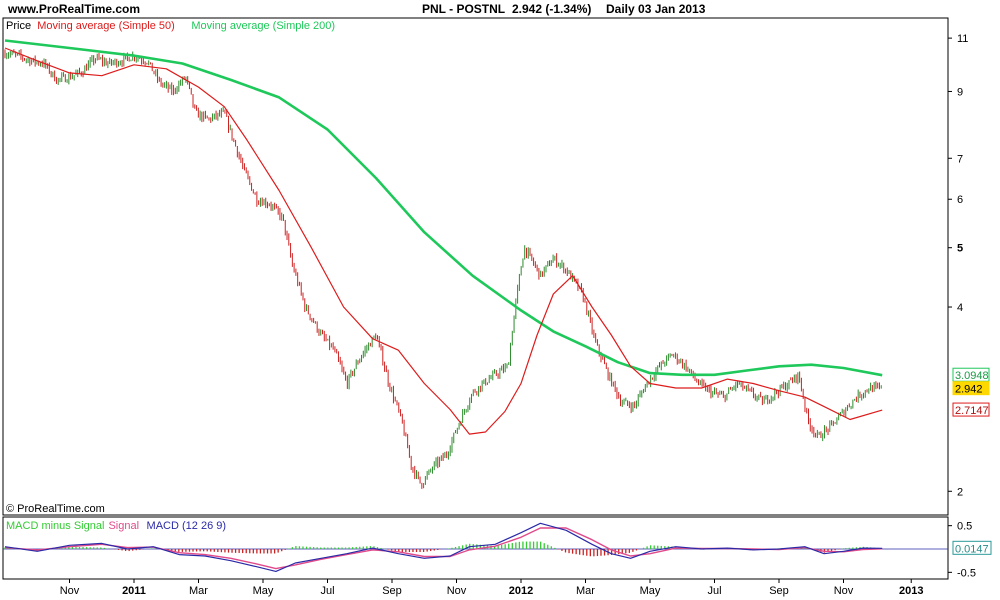  Describe the element at coordinates (123, 526) in the screenshot. I see `macd-legend-entry: Signal` at that location.